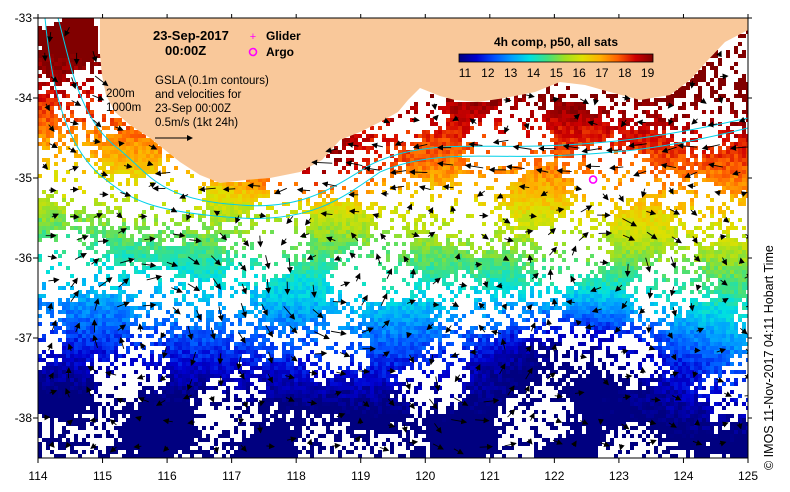  I want to click on colorbar-tick-label: 18, so click(625, 73).